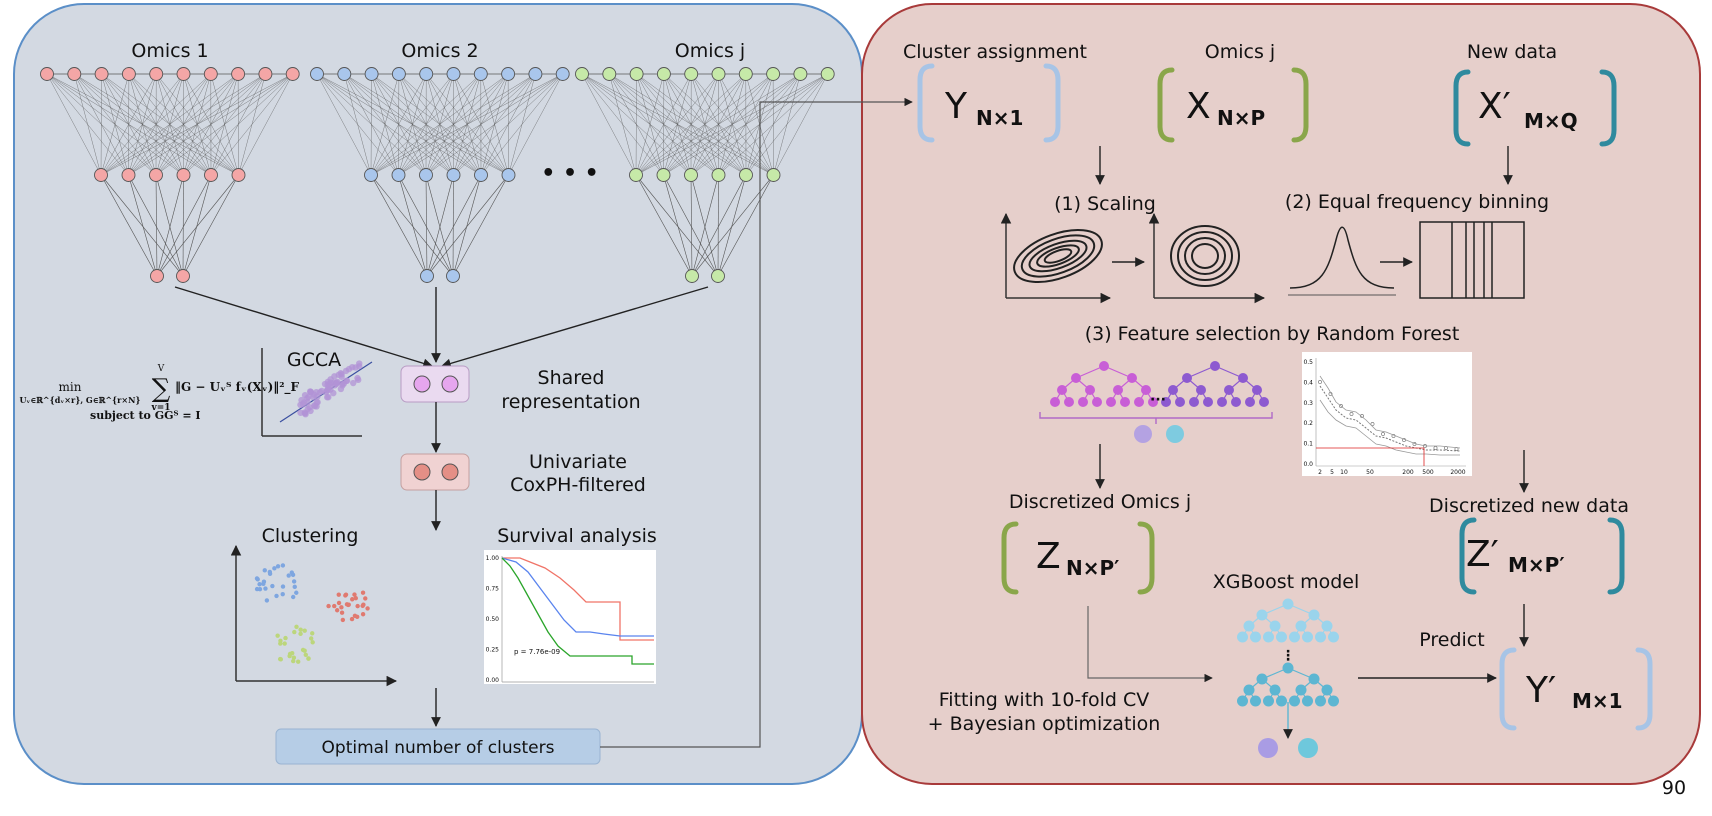 This screenshot has height=816, width=1712. I want to click on coxph-box, so click(435, 472).